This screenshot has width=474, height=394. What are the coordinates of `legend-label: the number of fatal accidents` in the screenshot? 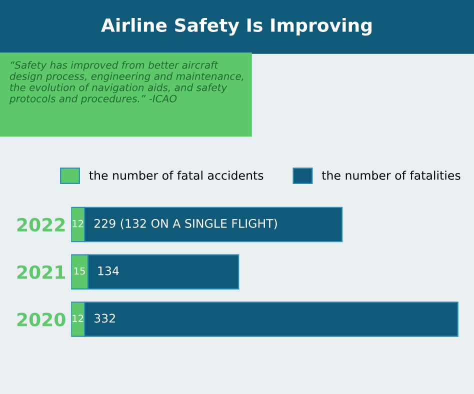 It's located at (176, 175).